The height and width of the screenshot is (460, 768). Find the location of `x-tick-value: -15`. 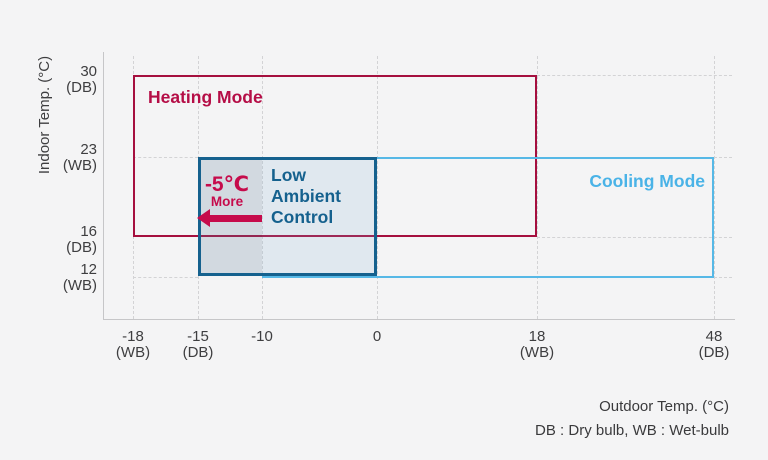

x-tick-value: -15 is located at coordinates (198, 336).